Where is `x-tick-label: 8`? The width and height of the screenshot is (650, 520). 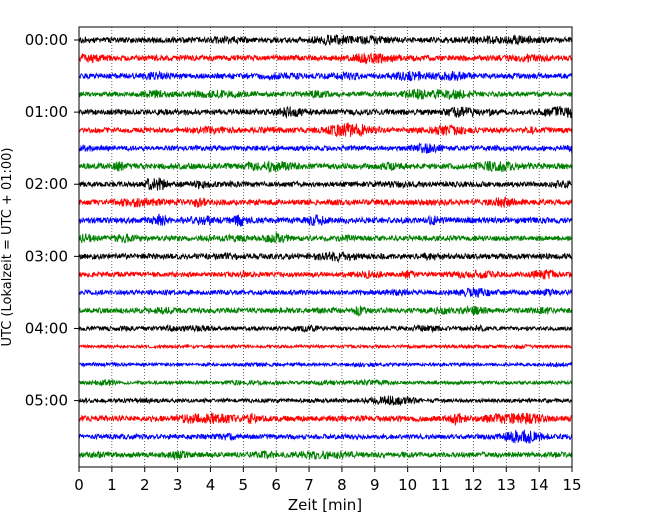
x-tick-label: 8 is located at coordinates (342, 485).